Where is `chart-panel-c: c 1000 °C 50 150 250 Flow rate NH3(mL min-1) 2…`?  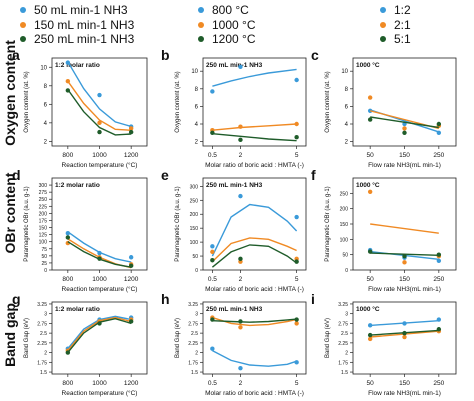 chart-panel-c: c 1000 °C 50 150 250 Flow rate NH3(mL min-1) 2… is located at coordinates (384, 108).